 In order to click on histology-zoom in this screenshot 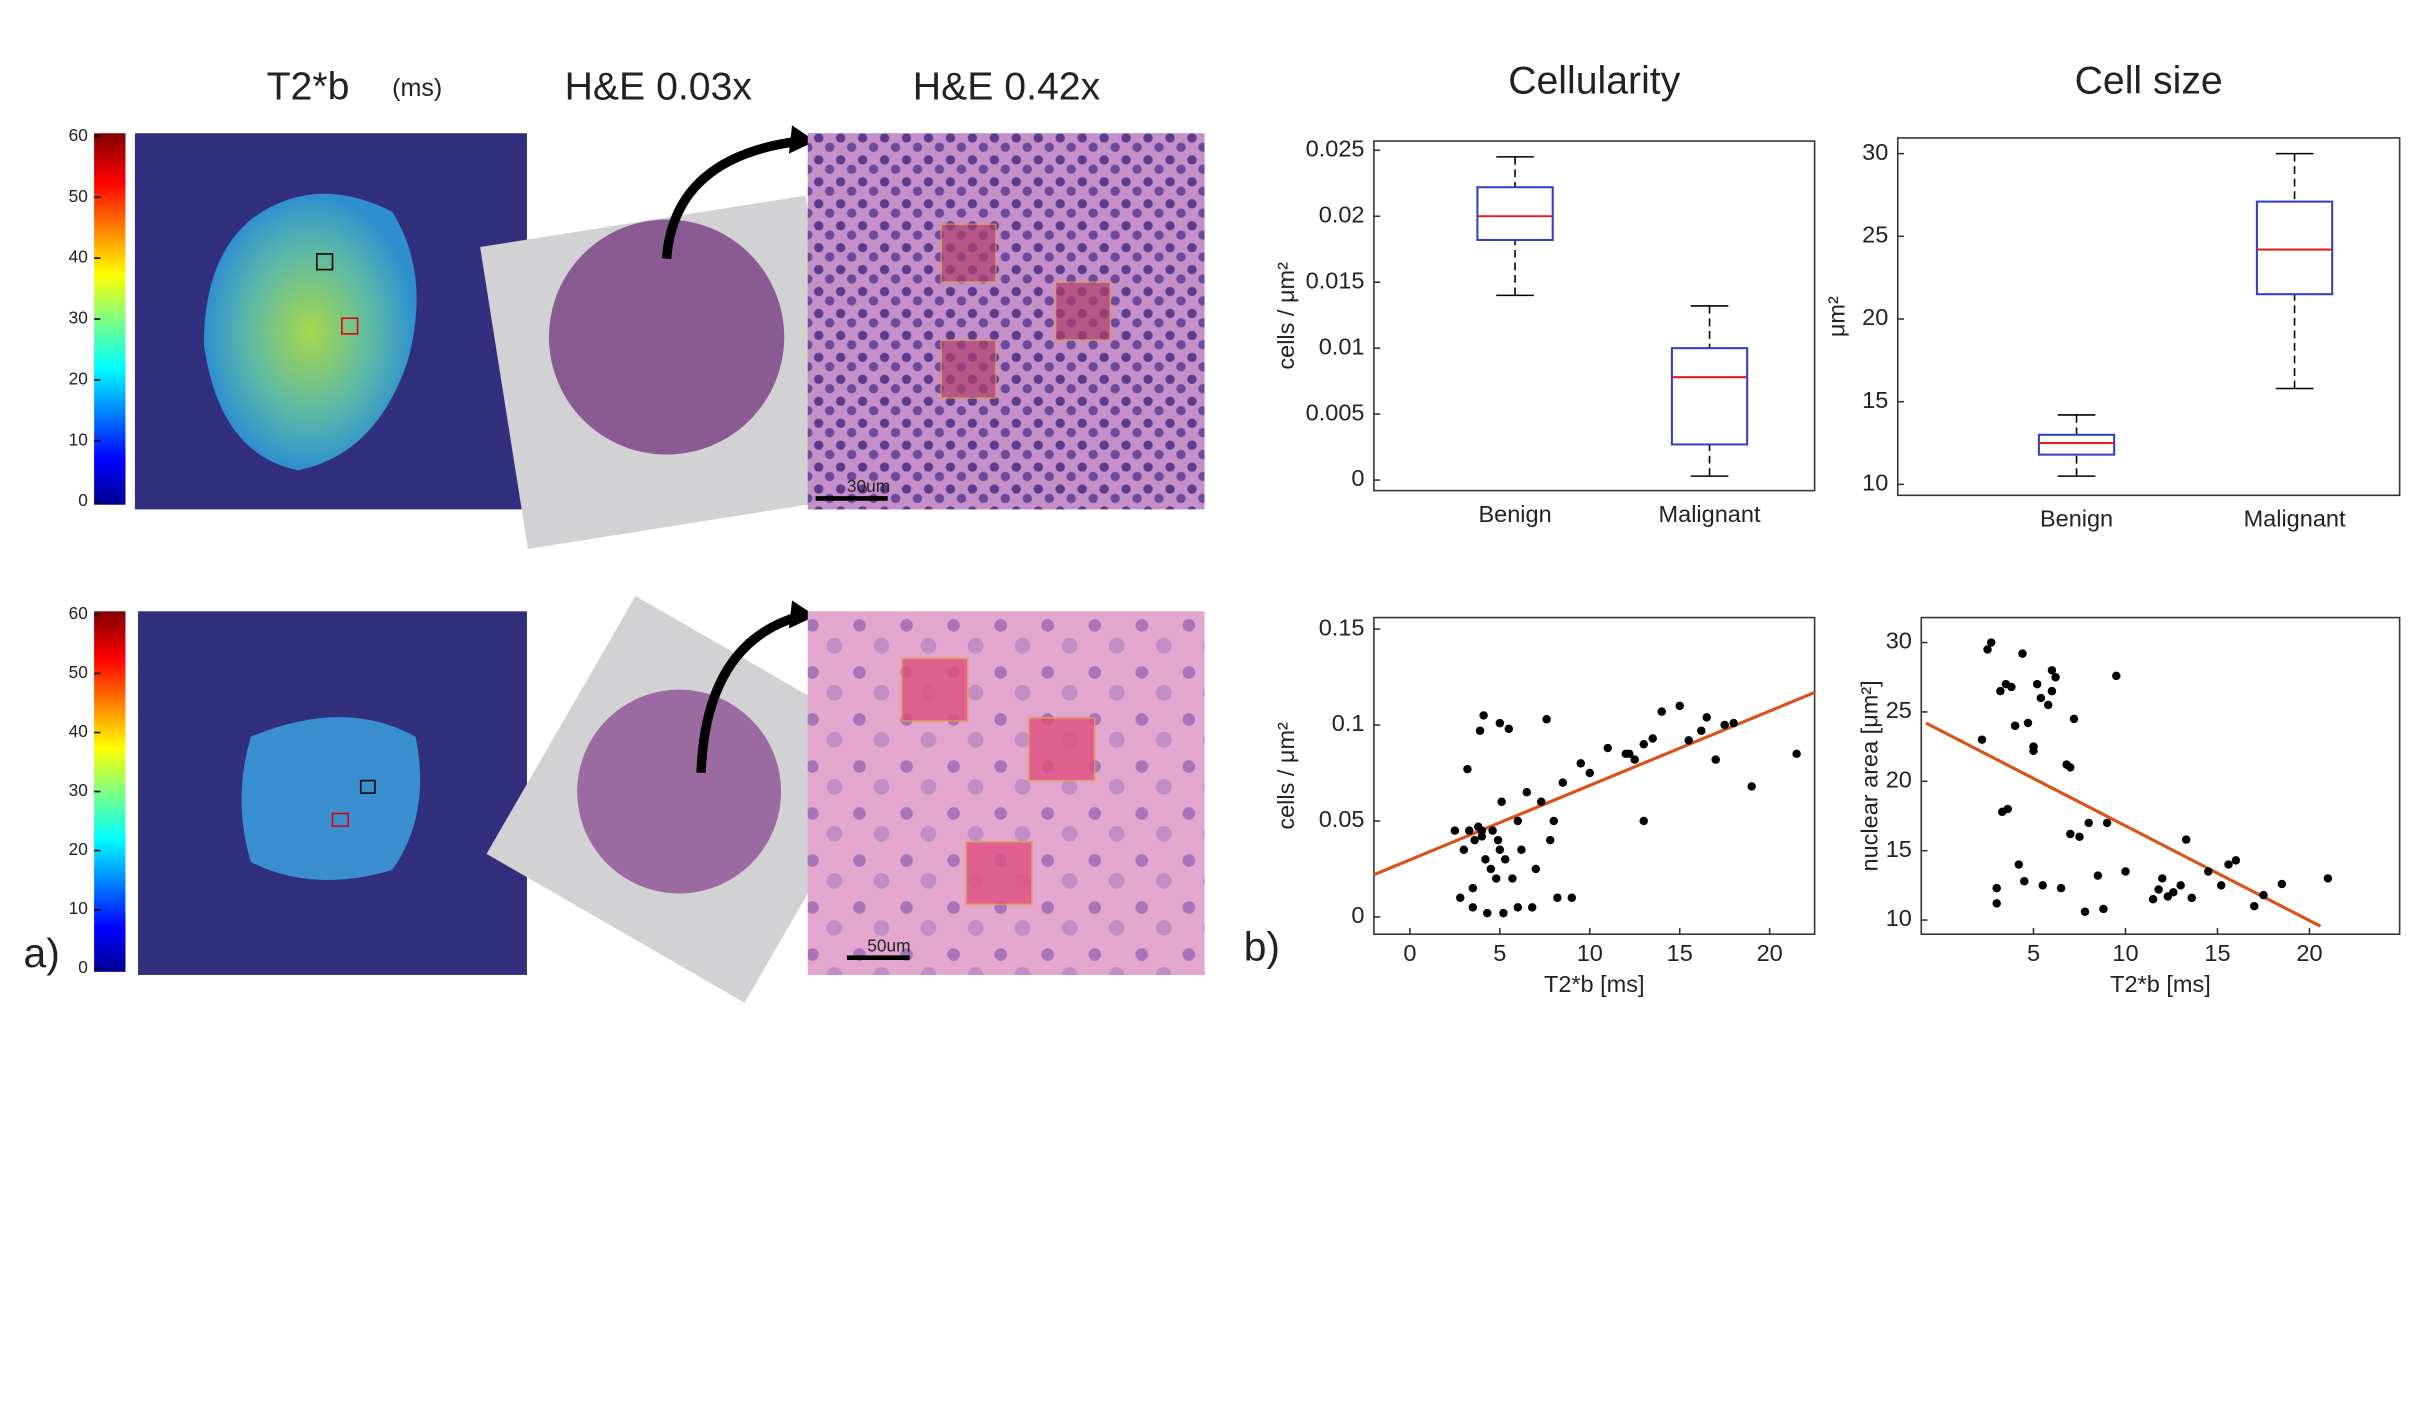, I will do `click(1006, 321)`.